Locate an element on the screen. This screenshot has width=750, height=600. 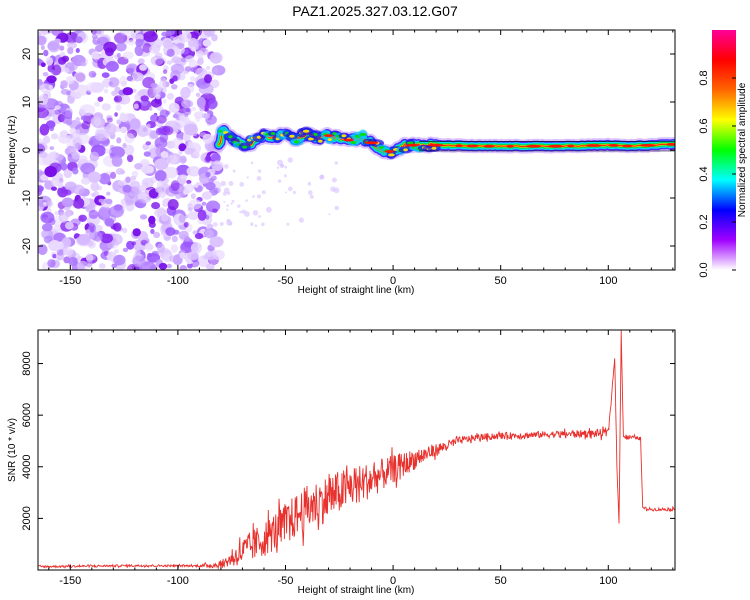
snr-ytick-label: 4000 is located at coordinates (27, 467).